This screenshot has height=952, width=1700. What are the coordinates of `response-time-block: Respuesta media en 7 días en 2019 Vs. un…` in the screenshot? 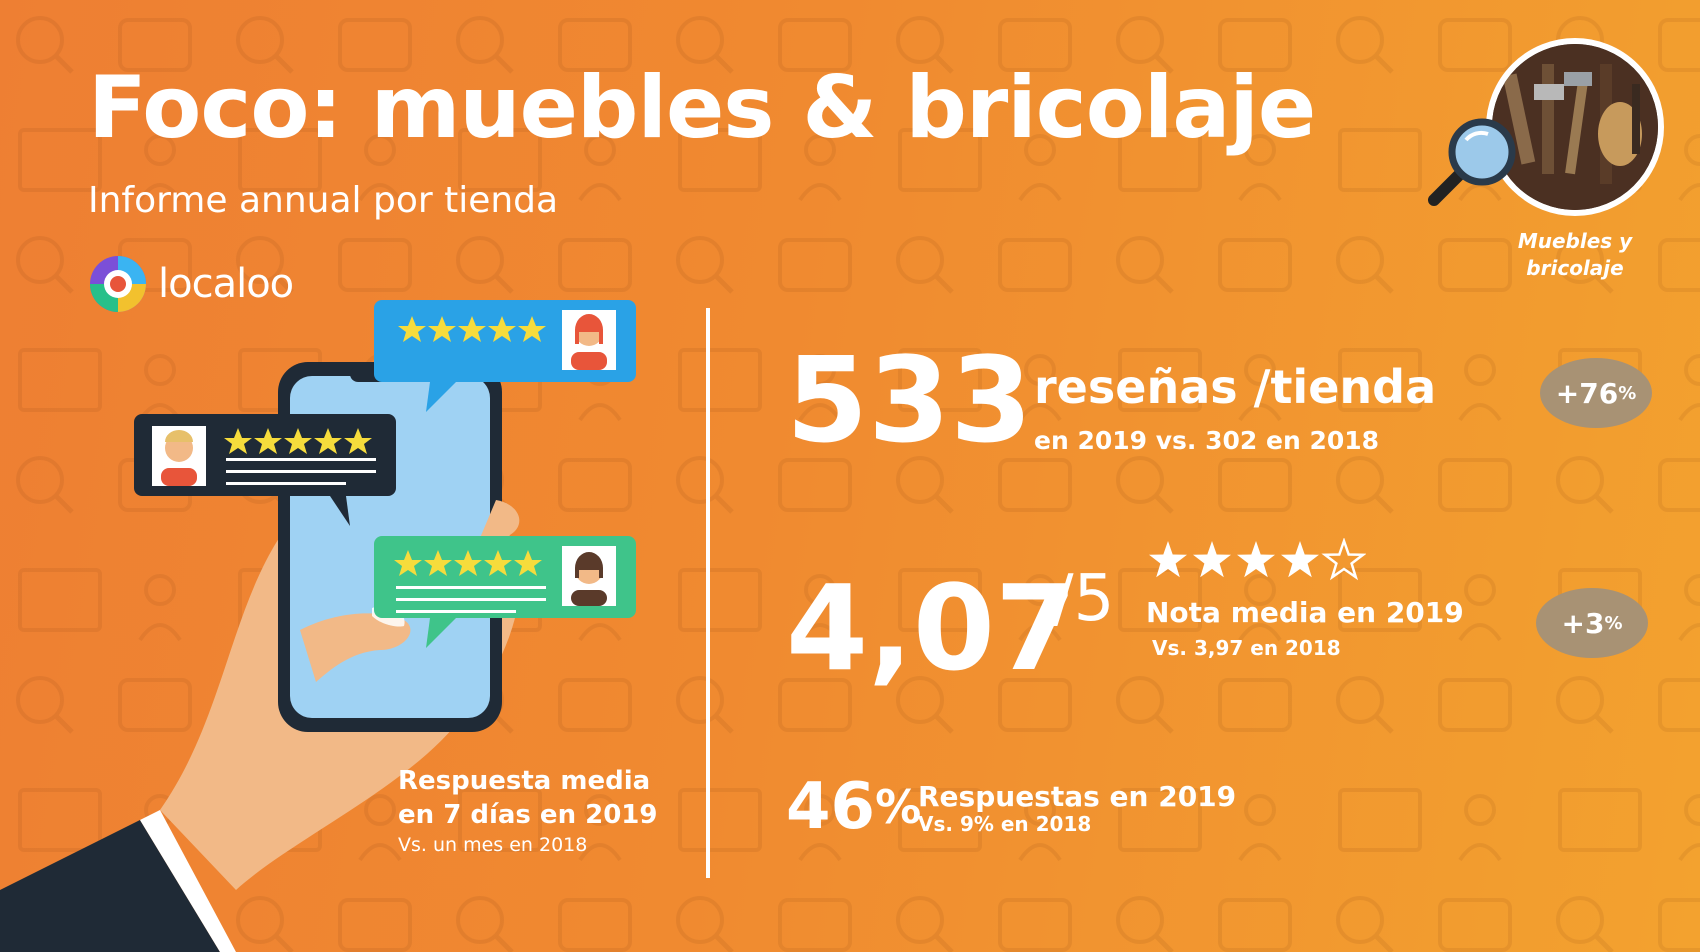 It's located at (528, 811).